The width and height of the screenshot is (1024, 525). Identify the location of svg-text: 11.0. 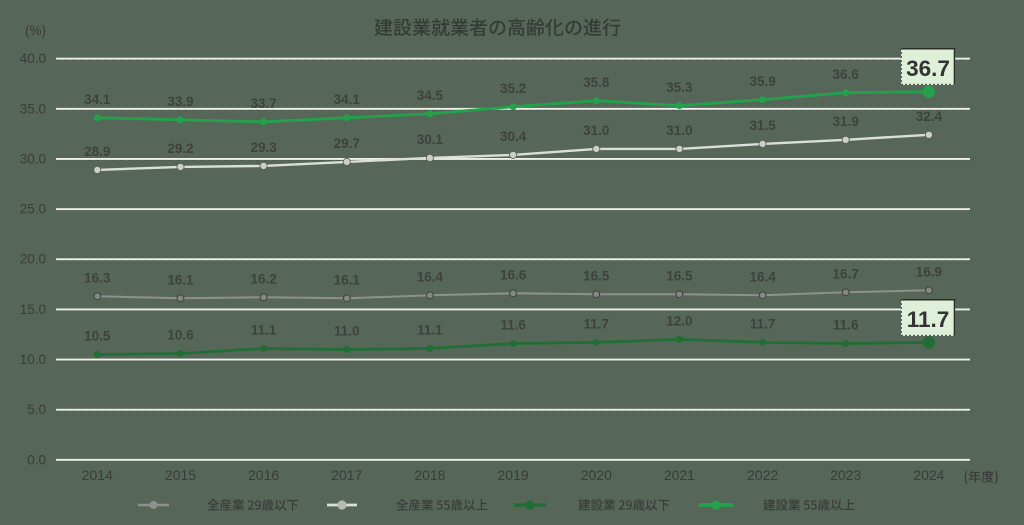
(347, 331).